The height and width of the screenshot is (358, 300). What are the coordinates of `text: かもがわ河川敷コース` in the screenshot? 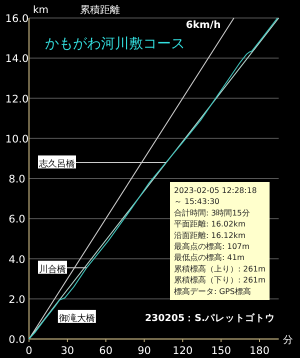 It's located at (115, 44).